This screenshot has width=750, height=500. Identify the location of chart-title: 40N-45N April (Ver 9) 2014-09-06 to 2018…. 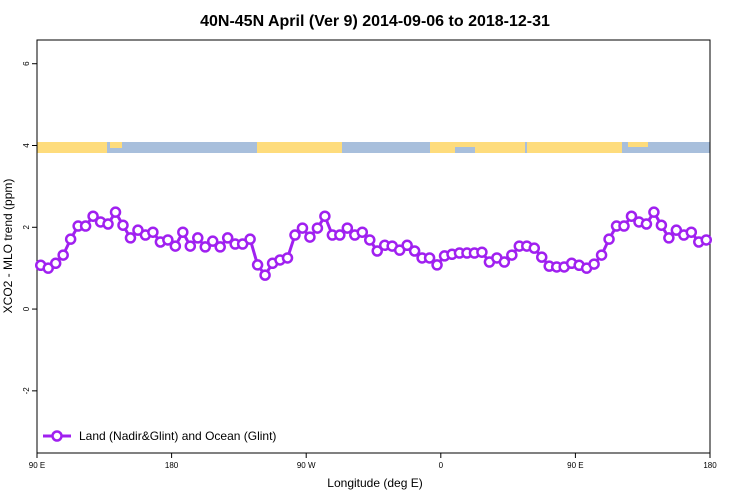
(375, 21).